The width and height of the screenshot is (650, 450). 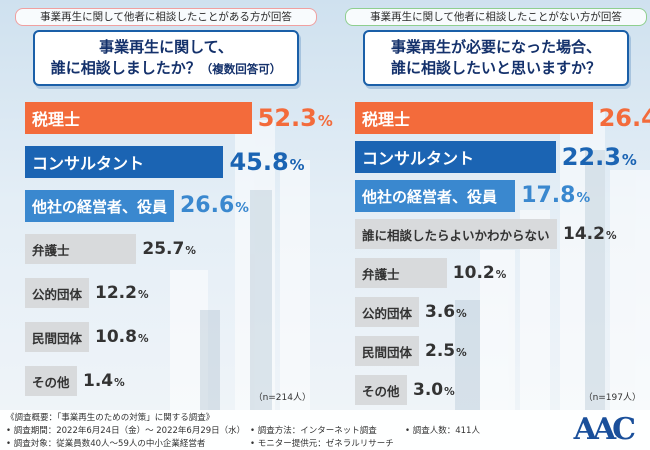 What do you see at coordinates (143, 338) in the screenshot?
I see `left-bar-value-unit-6: %` at bounding box center [143, 338].